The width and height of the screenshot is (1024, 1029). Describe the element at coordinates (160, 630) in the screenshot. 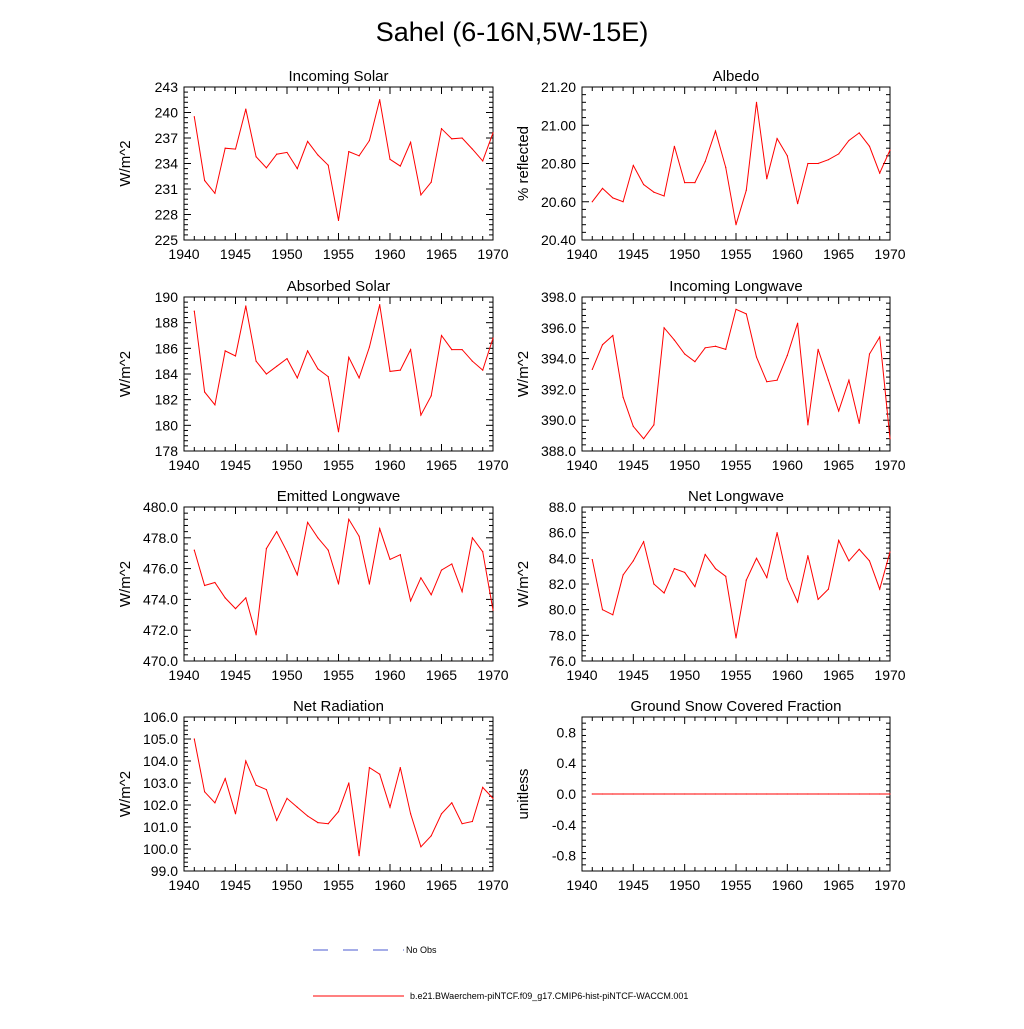

I see `y-tick-label: 472.0` at that location.